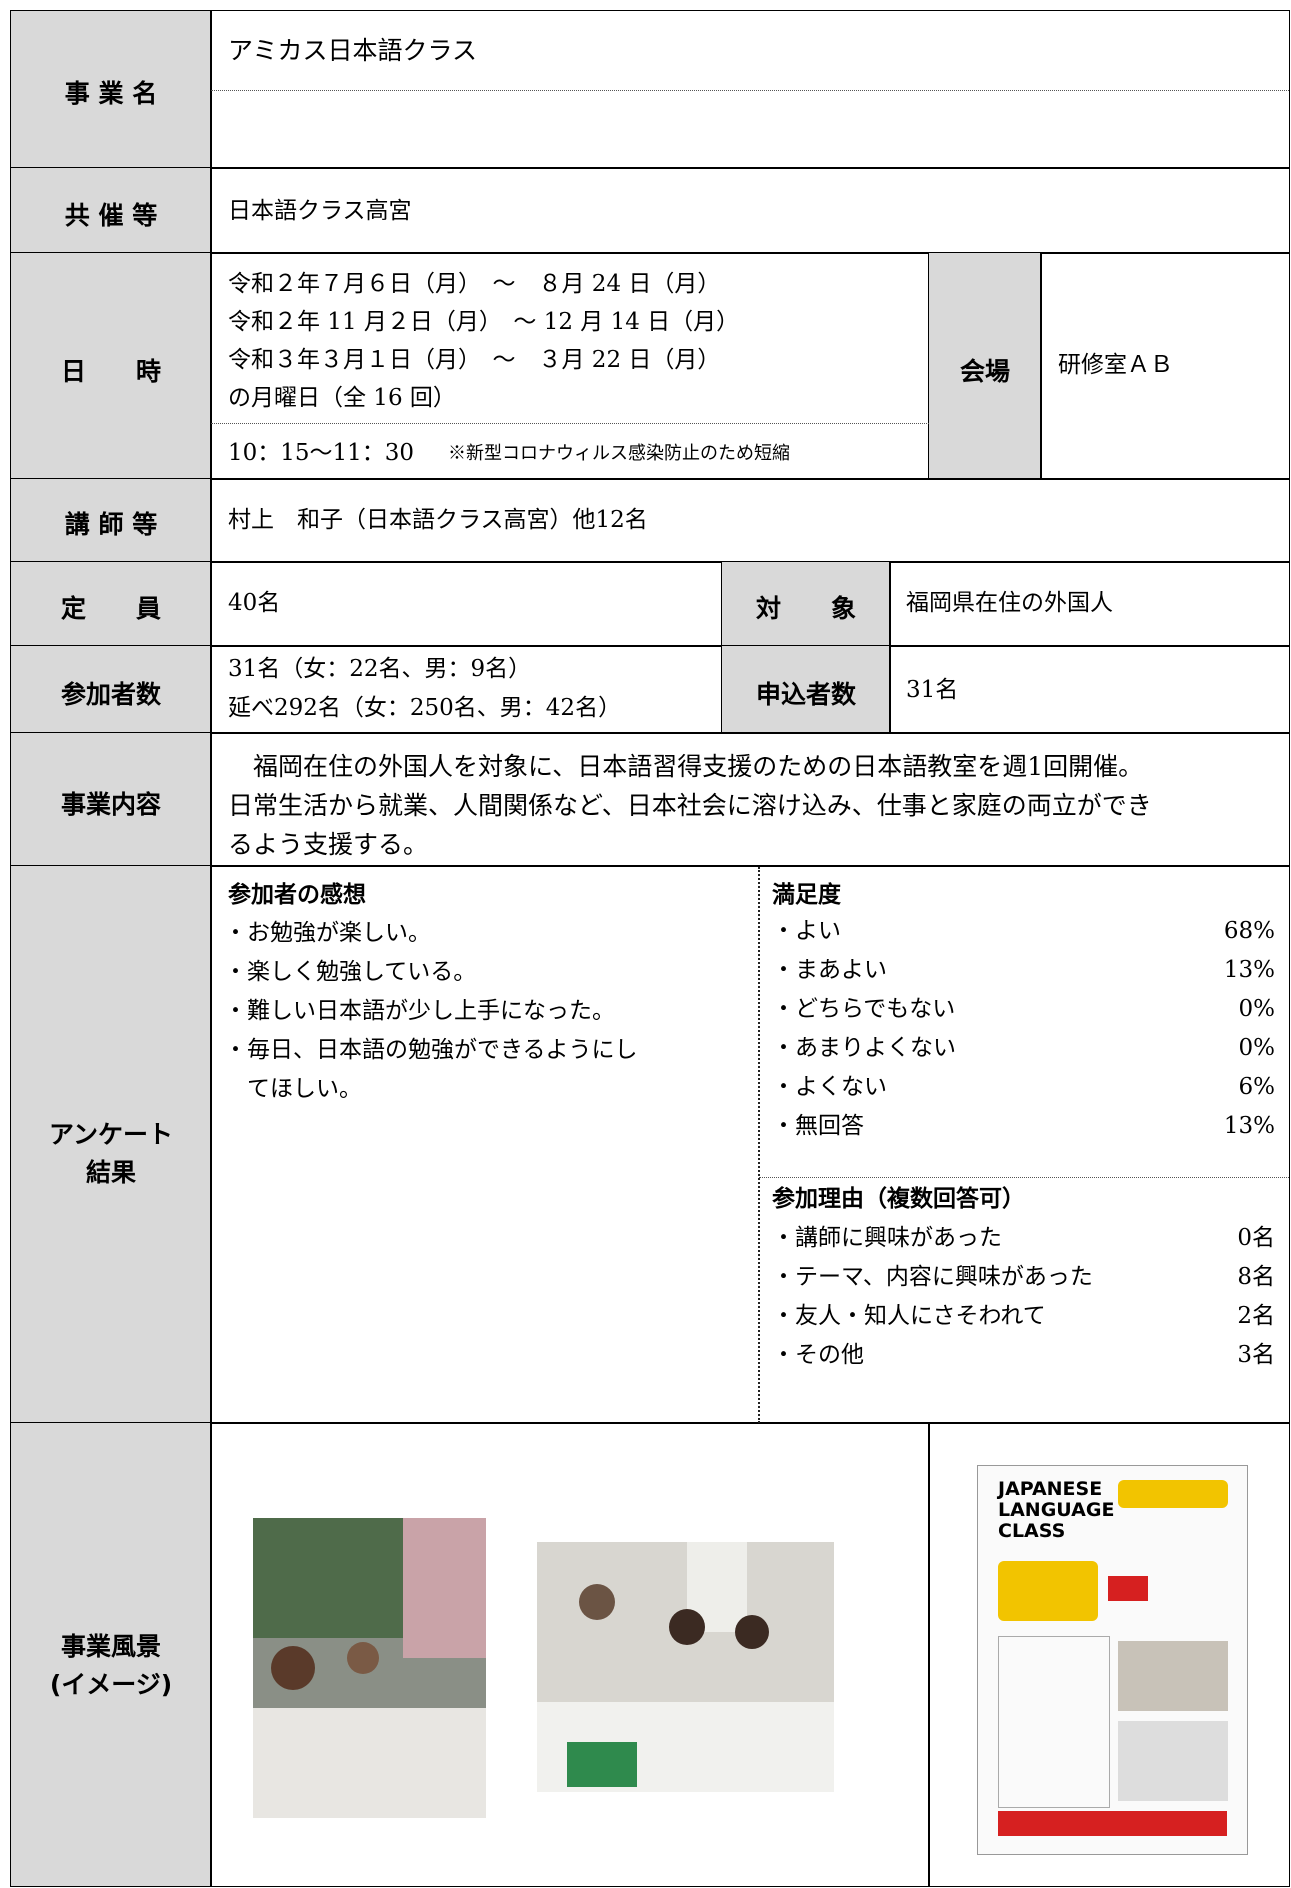 The width and height of the screenshot is (1291, 1888). What do you see at coordinates (1115, 365) in the screenshot?
I see `value: 研修室ＡＢ` at bounding box center [1115, 365].